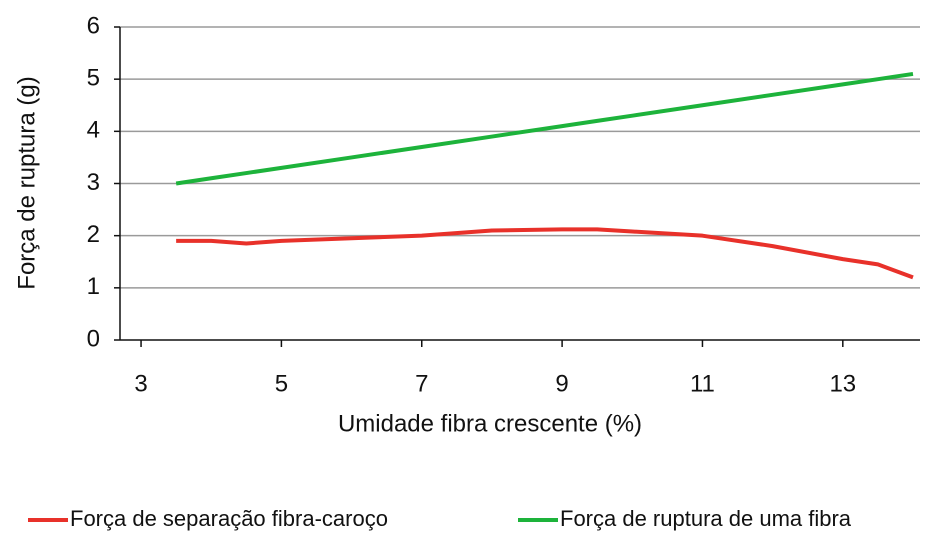 This screenshot has width=925, height=535. Describe the element at coordinates (842, 383) in the screenshot. I see `x-tick-label: 13` at that location.